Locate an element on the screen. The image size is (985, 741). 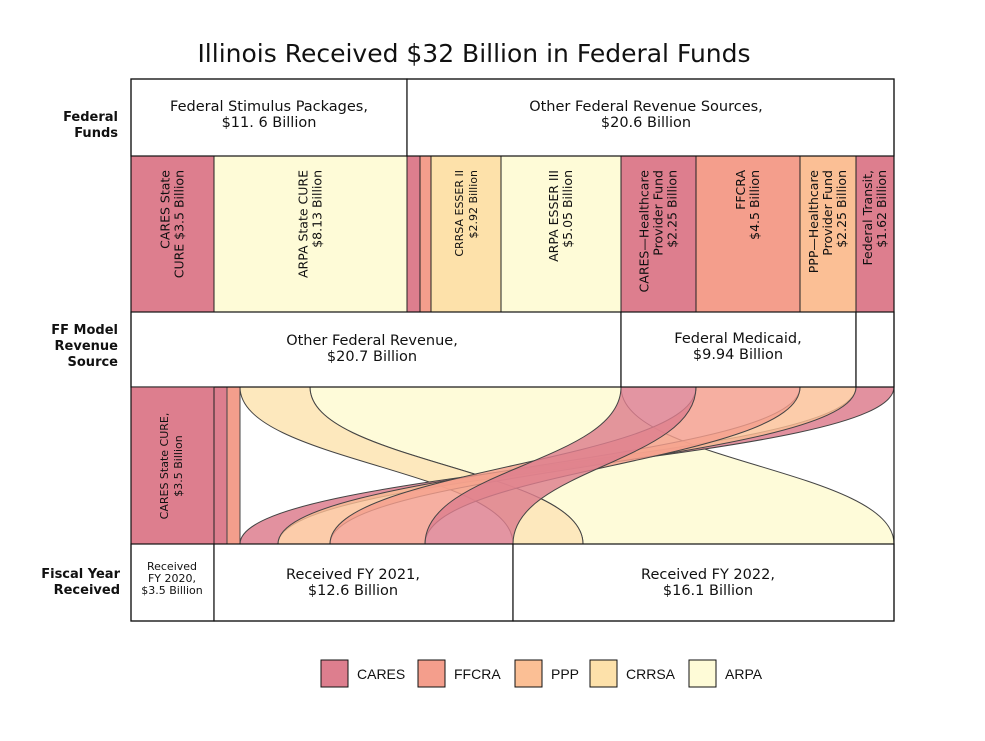
flow-cares-label-line: $3.5 Billion is located at coordinates (178, 465).